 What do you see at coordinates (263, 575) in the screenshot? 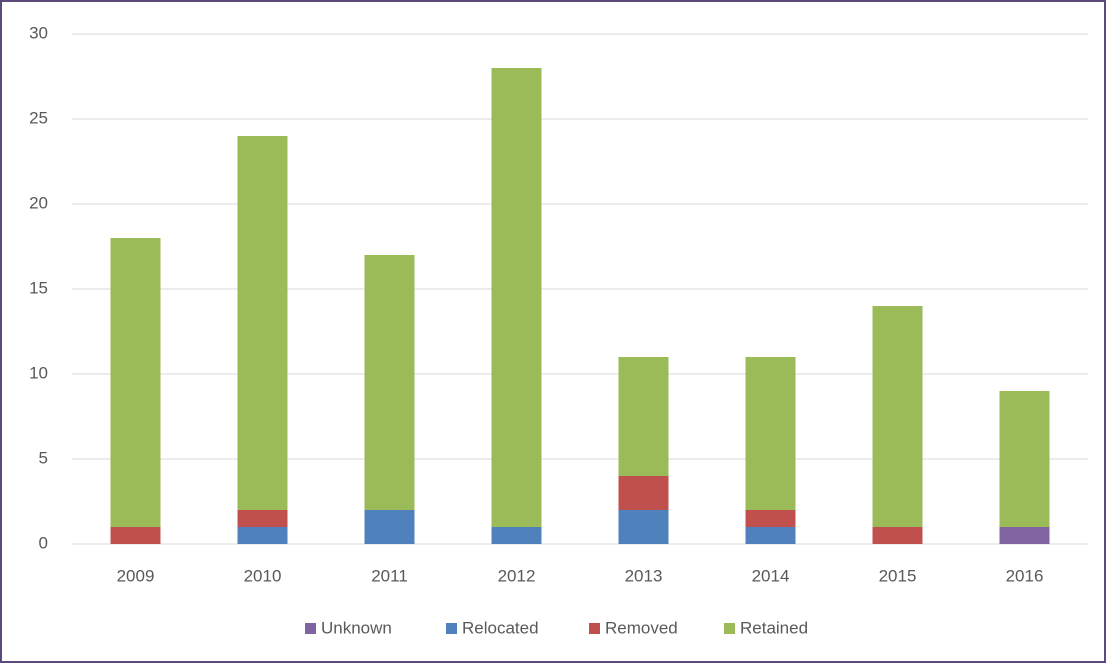
I see `x-tick-label: 2010` at bounding box center [263, 575].